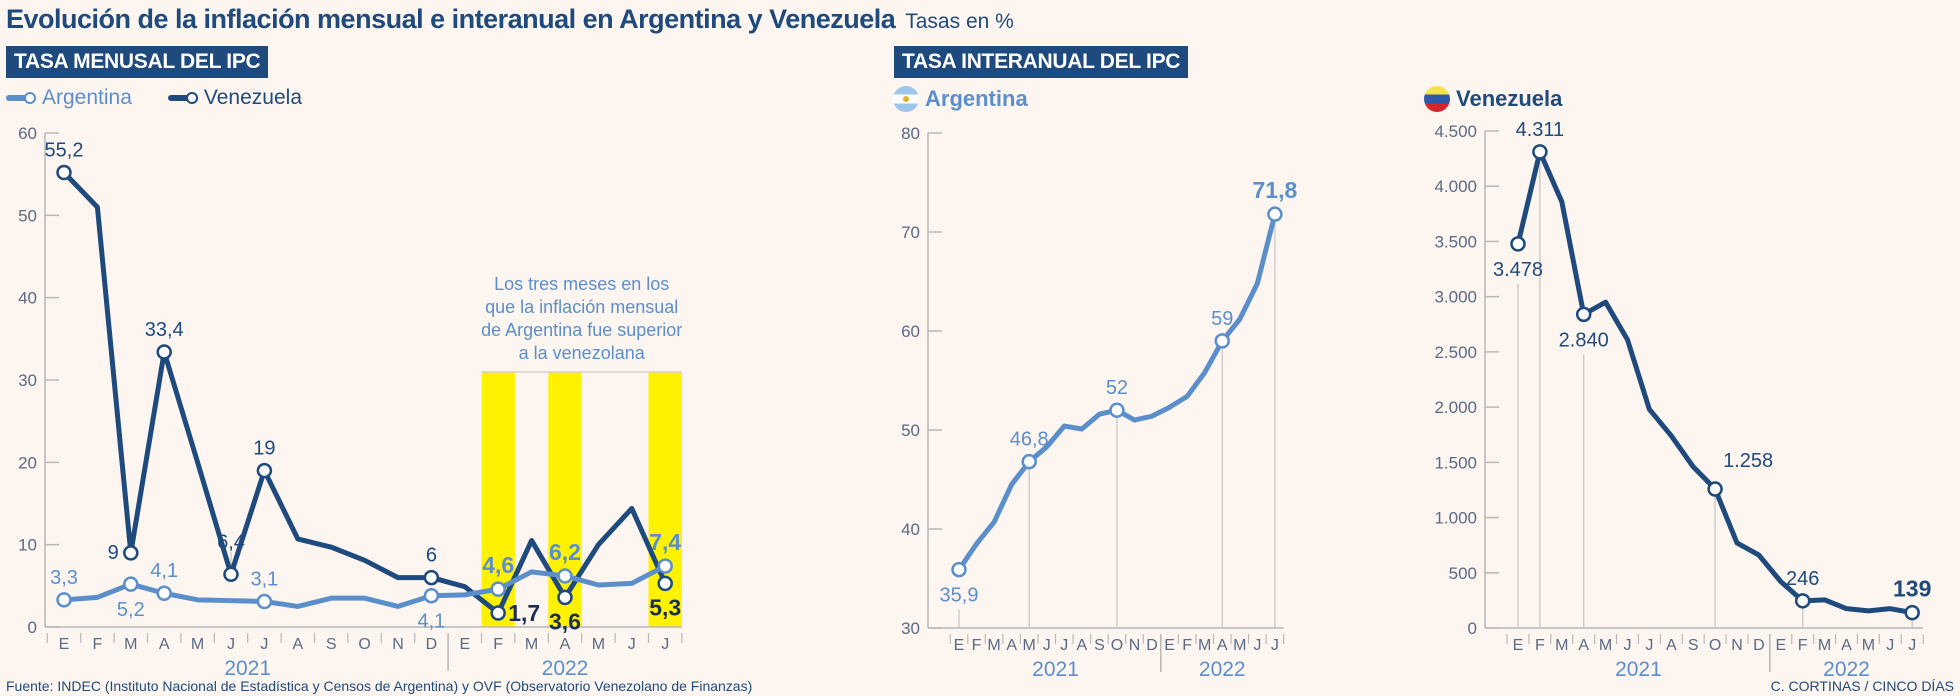 This screenshot has height=696, width=1960. What do you see at coordinates (498, 565) in the screenshot?
I see `data-label: 4,6` at bounding box center [498, 565].